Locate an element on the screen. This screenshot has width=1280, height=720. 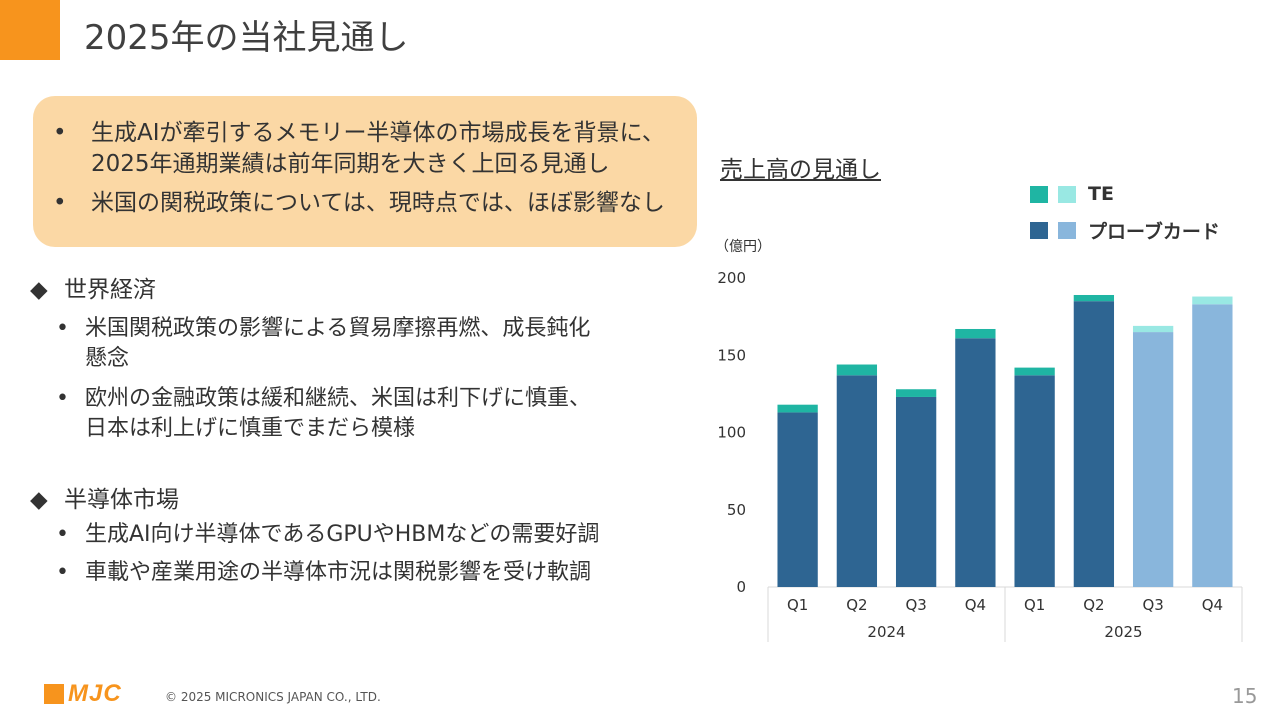
legend-item-te: TE is located at coordinates (1125, 194).